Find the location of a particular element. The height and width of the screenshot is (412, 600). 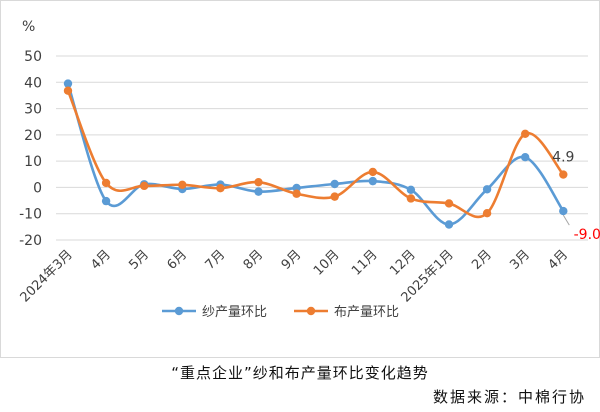

chart-caption: “重点企业”纱和布产量环比变化趋势 is located at coordinates (300, 373).